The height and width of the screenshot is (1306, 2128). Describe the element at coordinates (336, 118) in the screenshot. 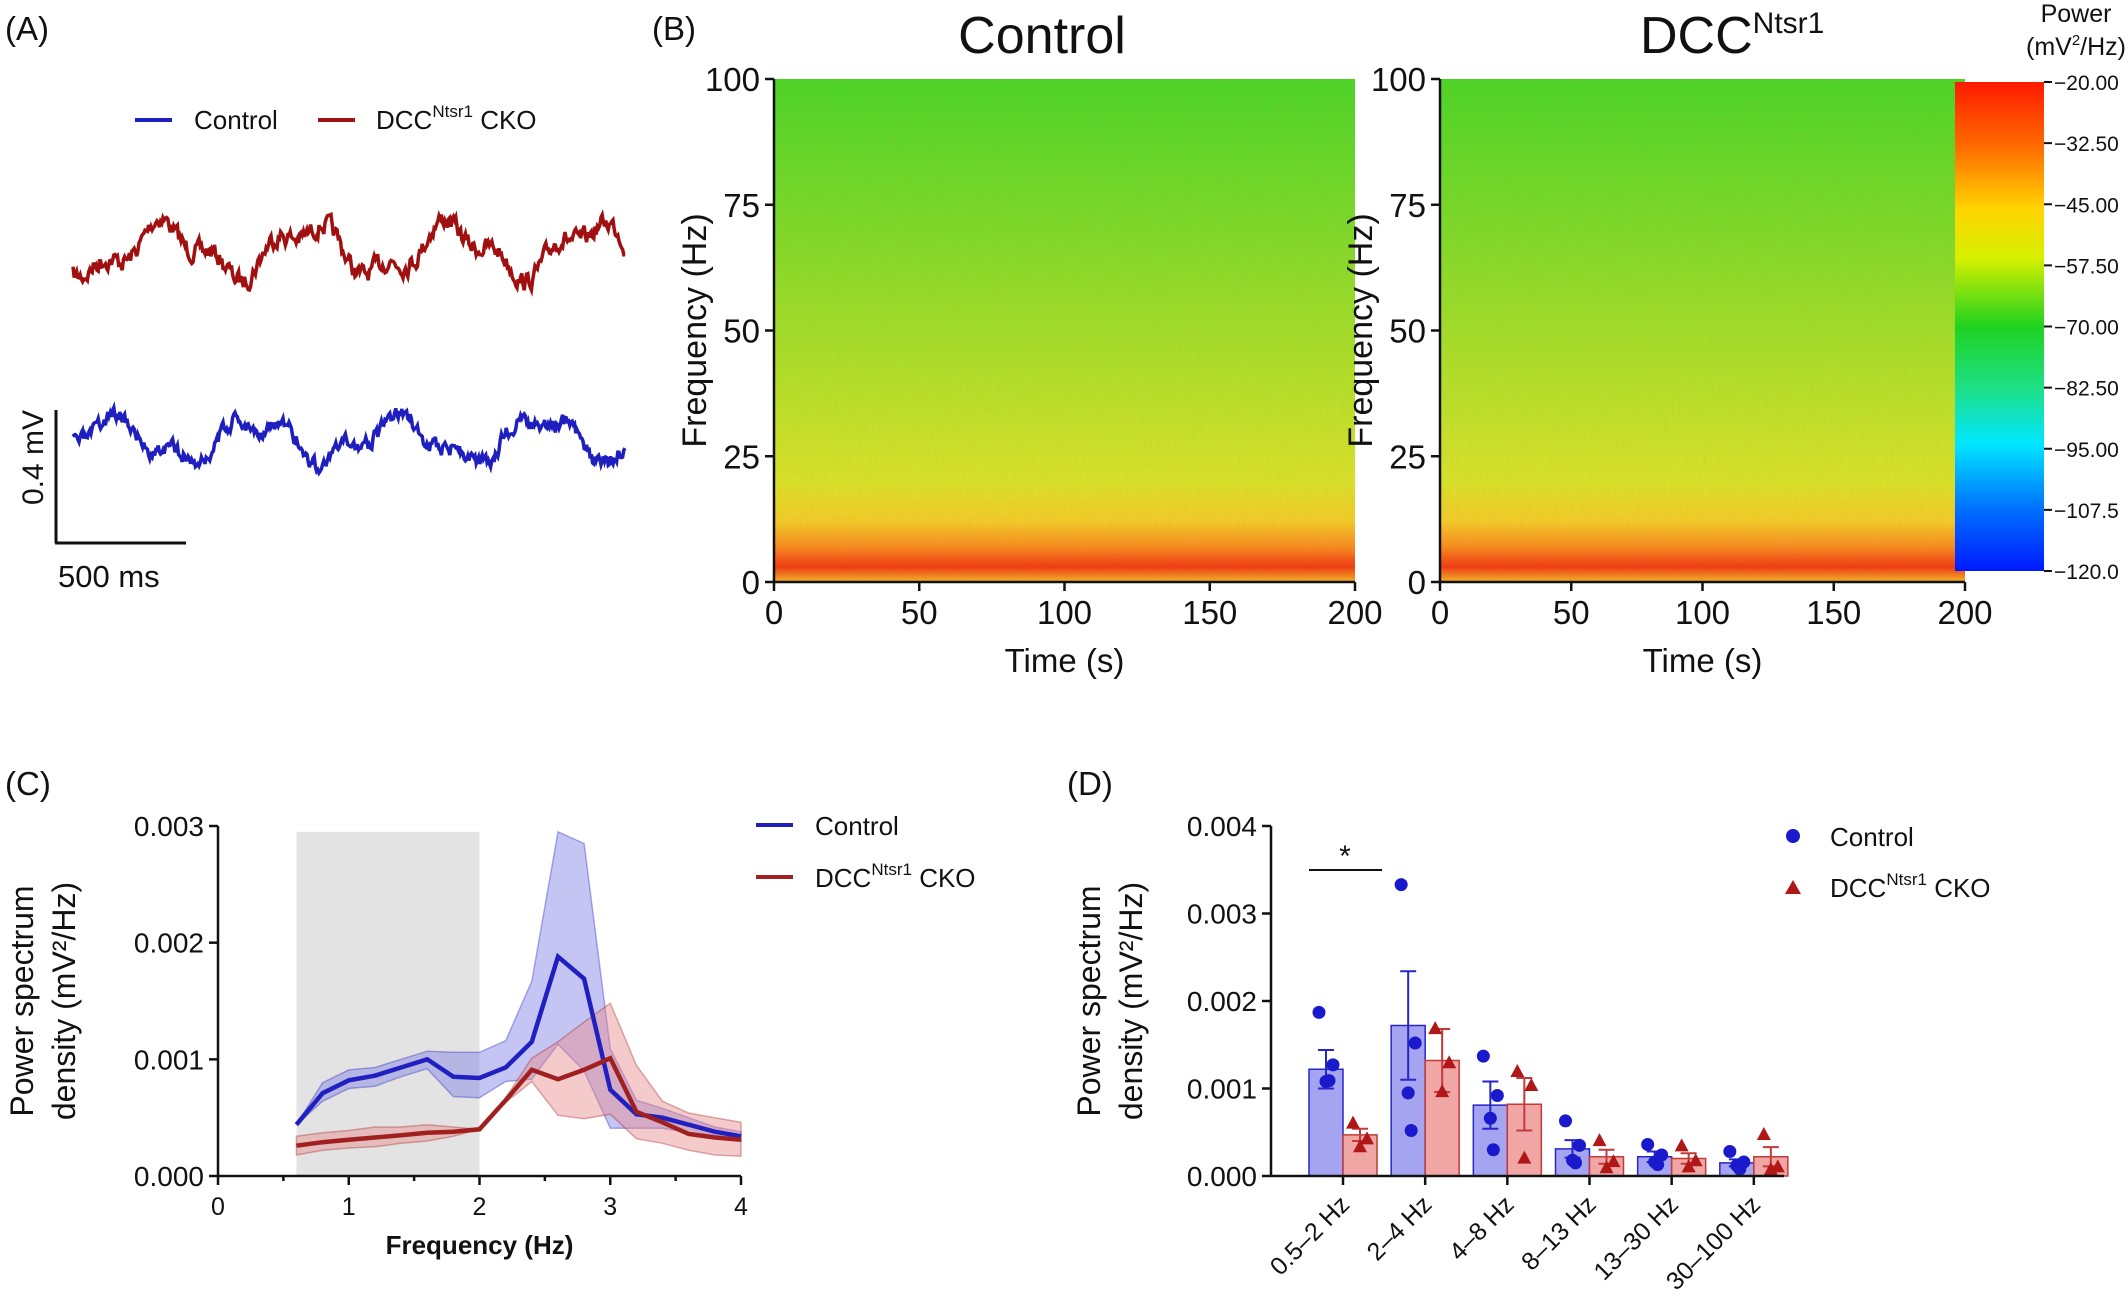

I see `panel-a-legend: Control DCCNtsr1 CKO` at that location.